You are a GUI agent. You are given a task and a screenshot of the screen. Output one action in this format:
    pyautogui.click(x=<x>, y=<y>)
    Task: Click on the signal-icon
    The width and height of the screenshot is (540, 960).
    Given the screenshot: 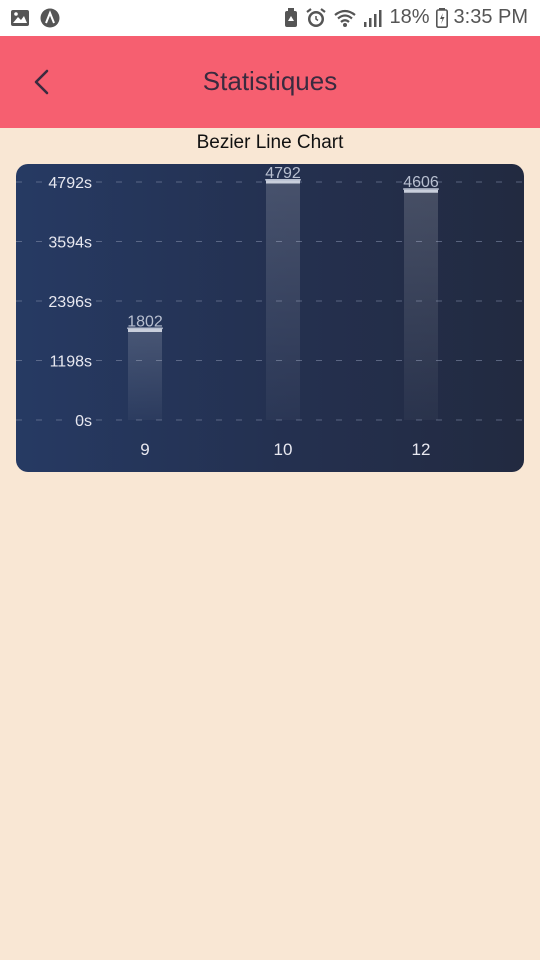 What is the action you would take?
    pyautogui.click(x=373, y=18)
    